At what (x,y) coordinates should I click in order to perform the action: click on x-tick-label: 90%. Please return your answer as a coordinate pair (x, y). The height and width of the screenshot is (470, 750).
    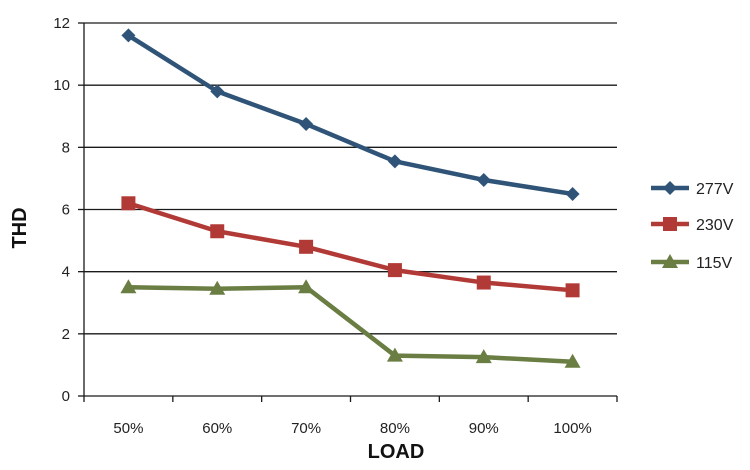
    Looking at the image, I should click on (484, 428).